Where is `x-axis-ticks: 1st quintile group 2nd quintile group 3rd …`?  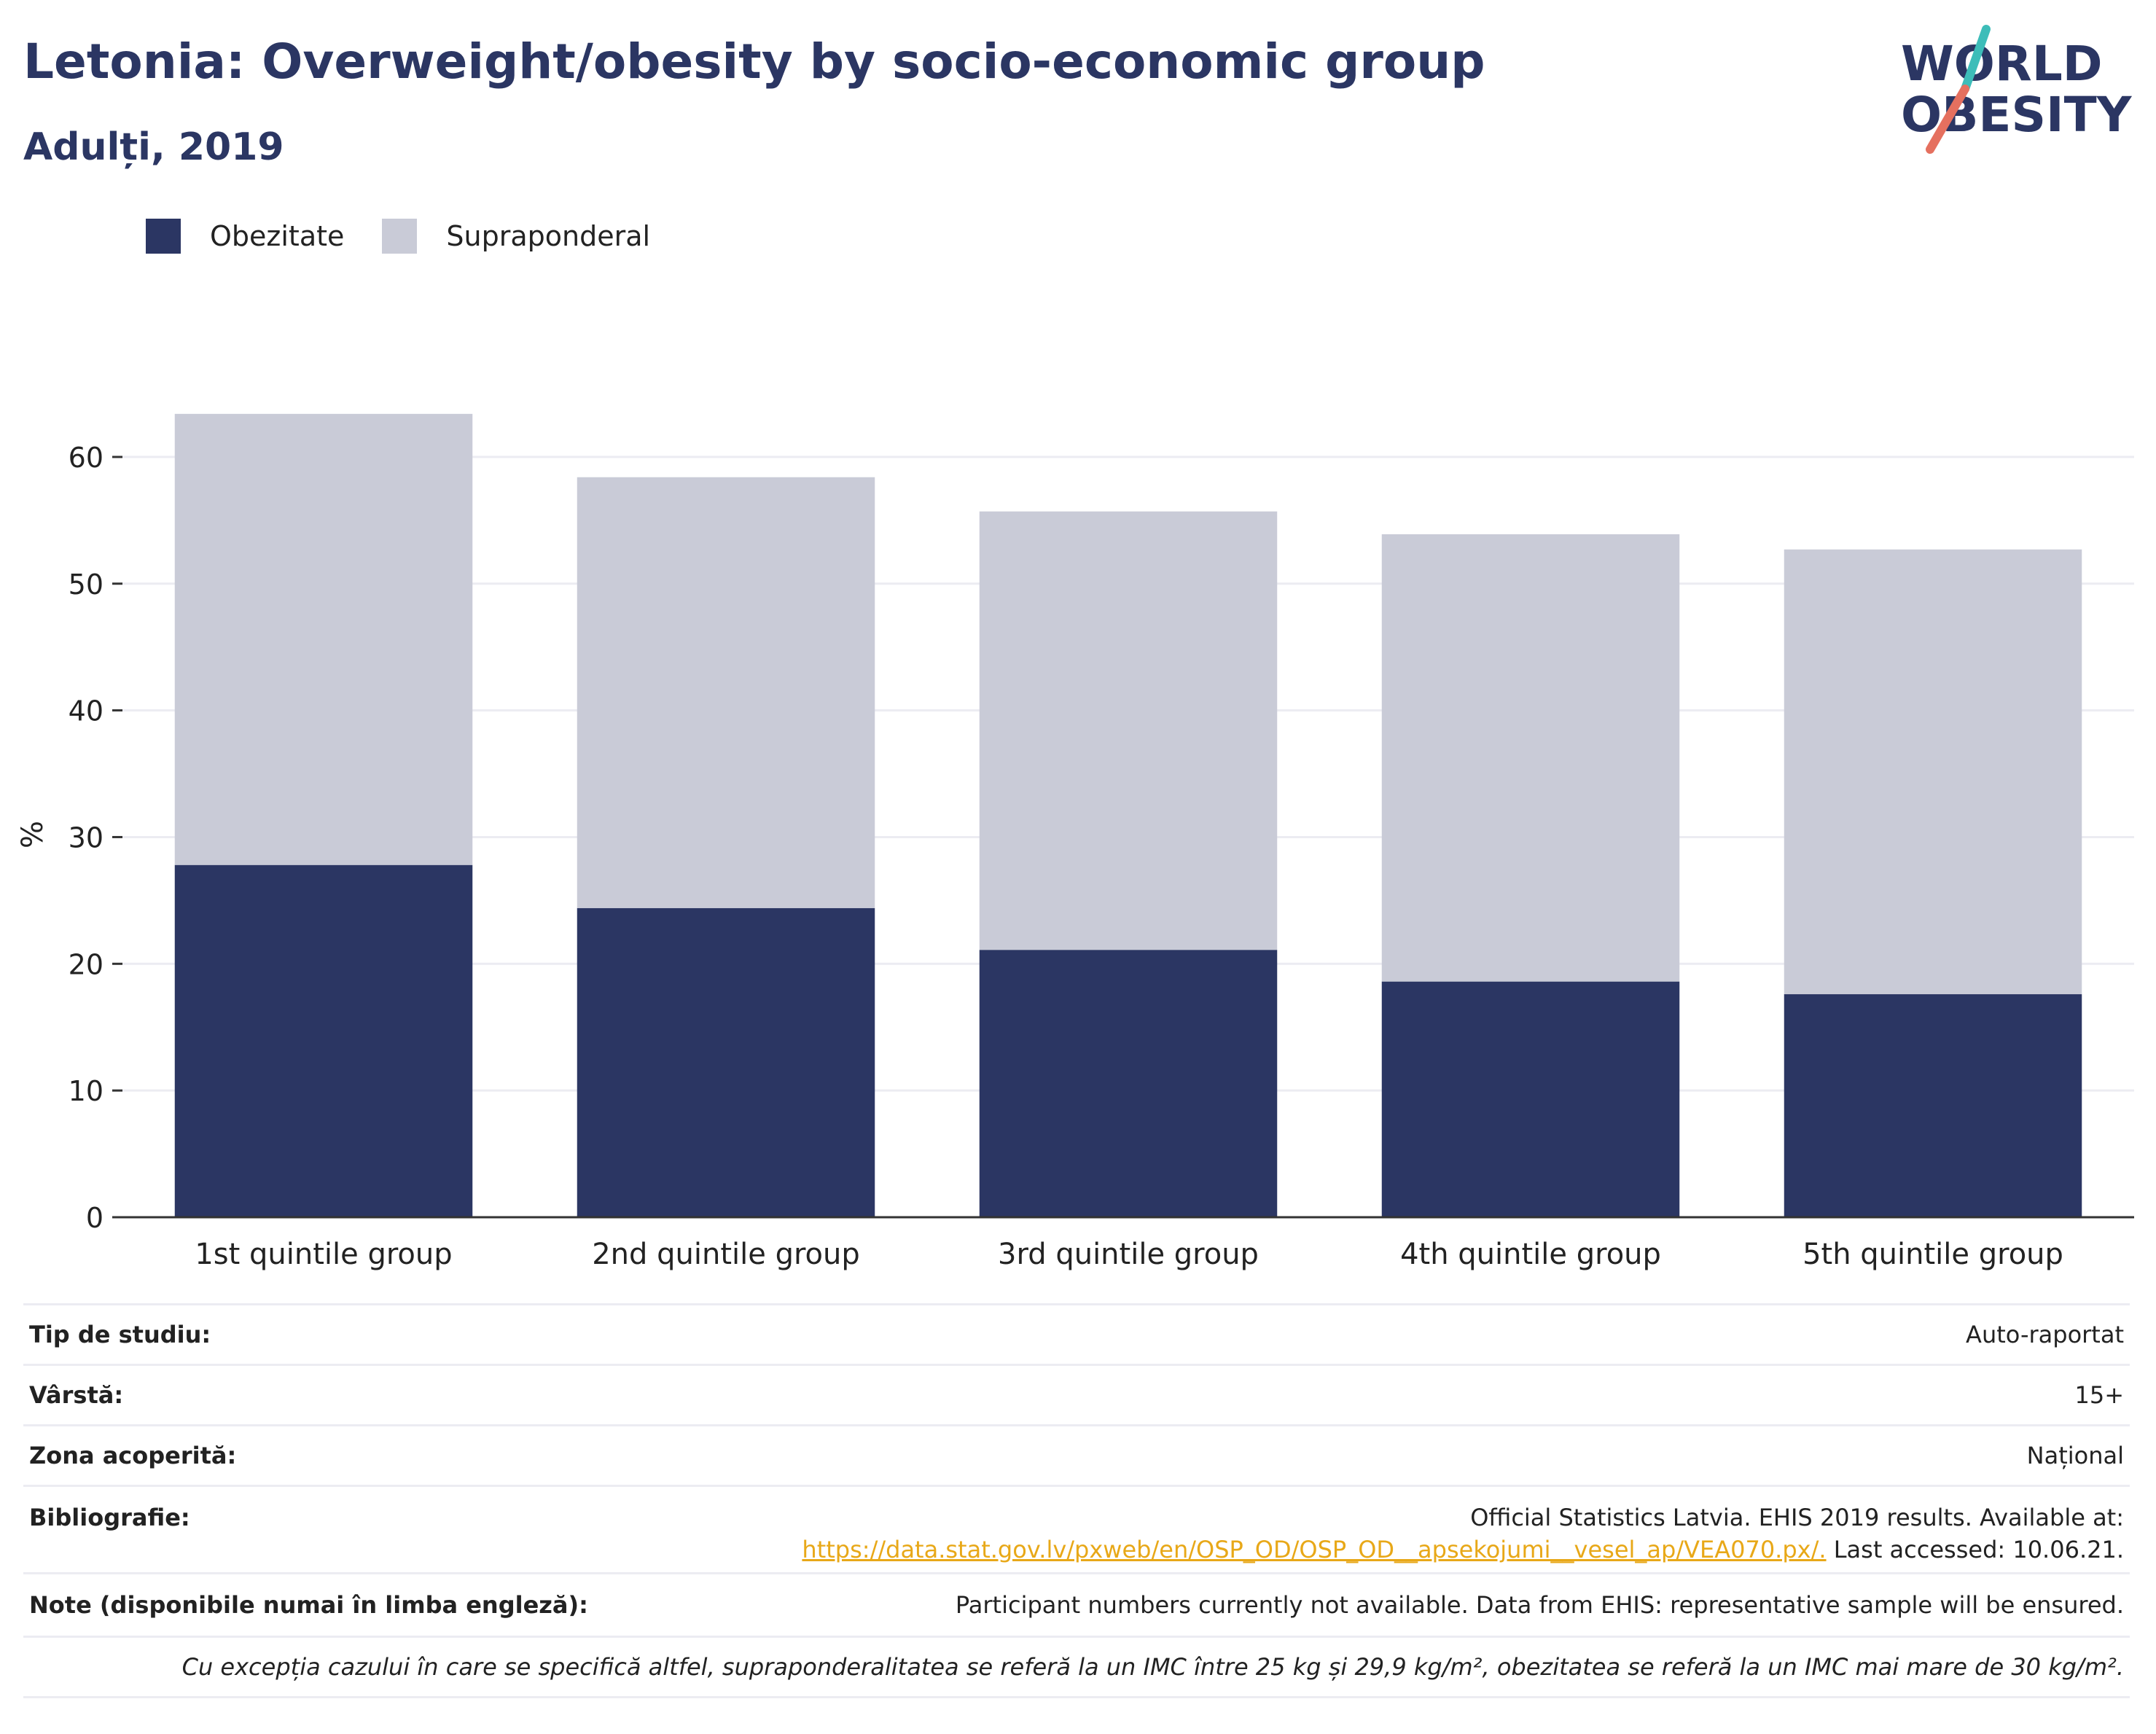 x-axis-ticks: 1st quintile group 2nd quintile group 3rd … is located at coordinates (1129, 1254).